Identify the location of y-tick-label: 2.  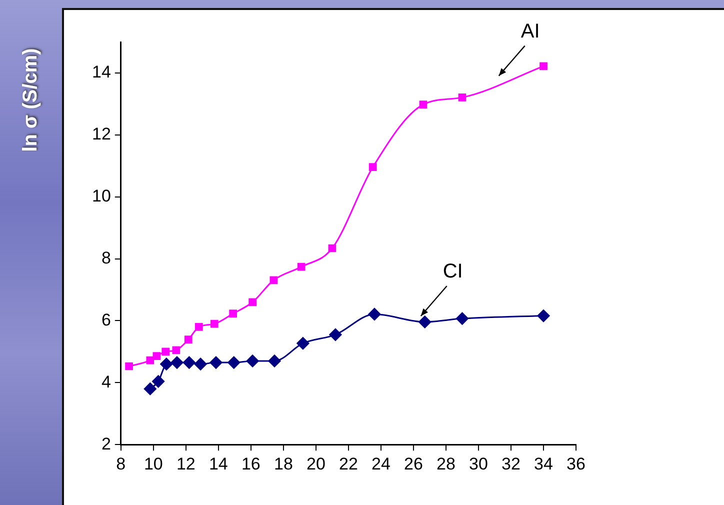
(106, 444).